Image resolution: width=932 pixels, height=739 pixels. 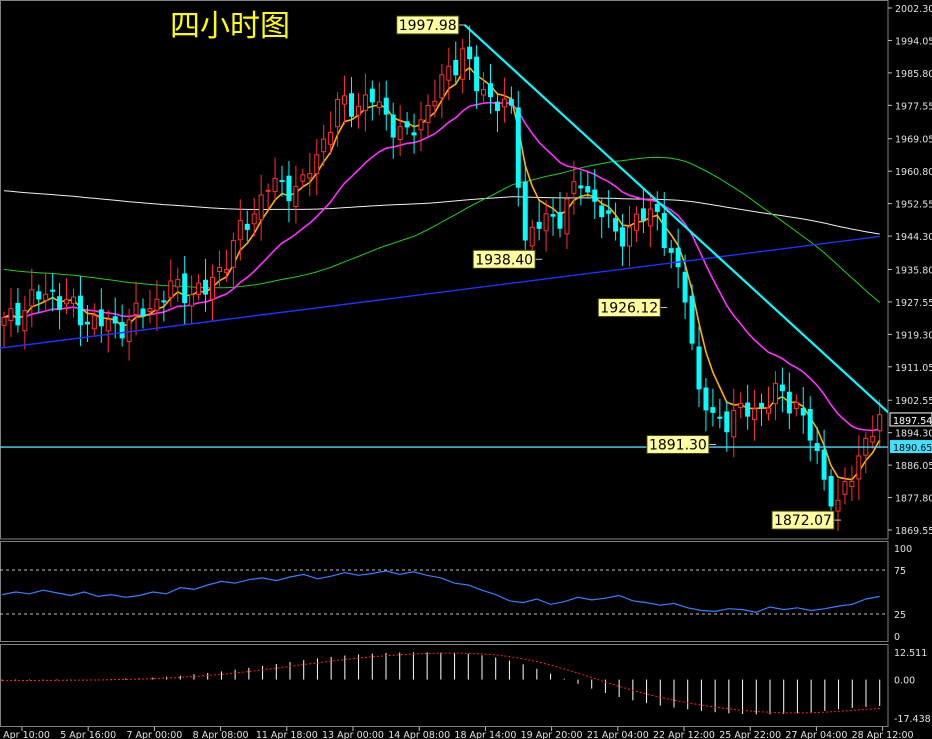 I want to click on rsi-panel-frame, so click(x=444, y=591).